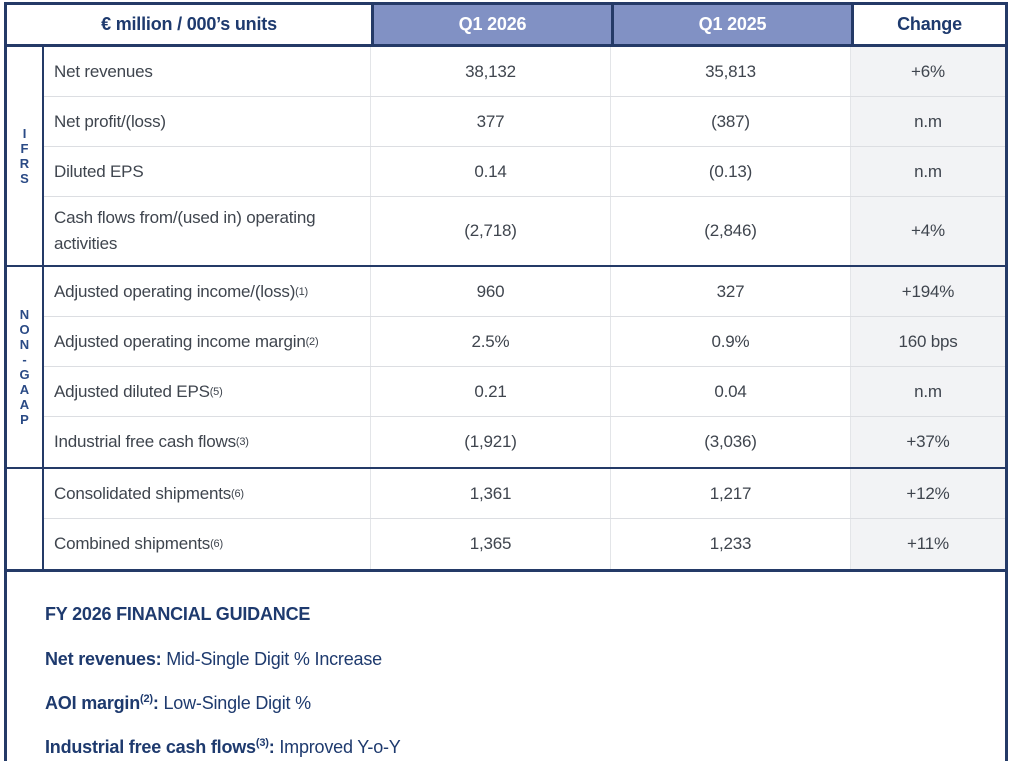  I want to click on value-q1-2025: 1,217, so click(731, 493).